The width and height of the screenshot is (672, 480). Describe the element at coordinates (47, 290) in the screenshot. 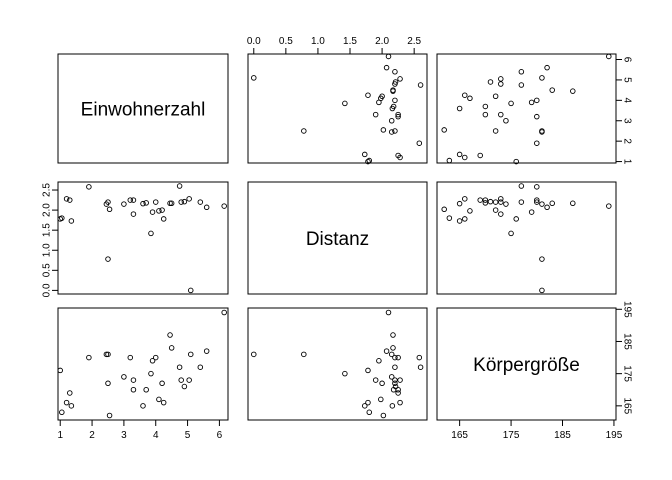

I see `tick-label-y-1-0: 0.0` at that location.